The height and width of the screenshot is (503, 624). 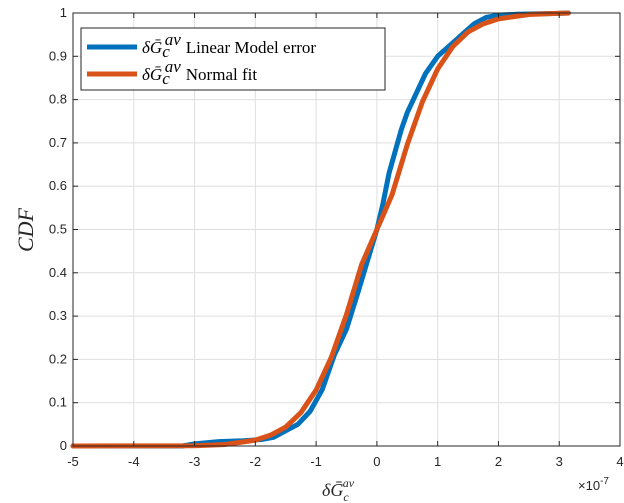 I want to click on legend-normal-sup: av, so click(x=173, y=66).